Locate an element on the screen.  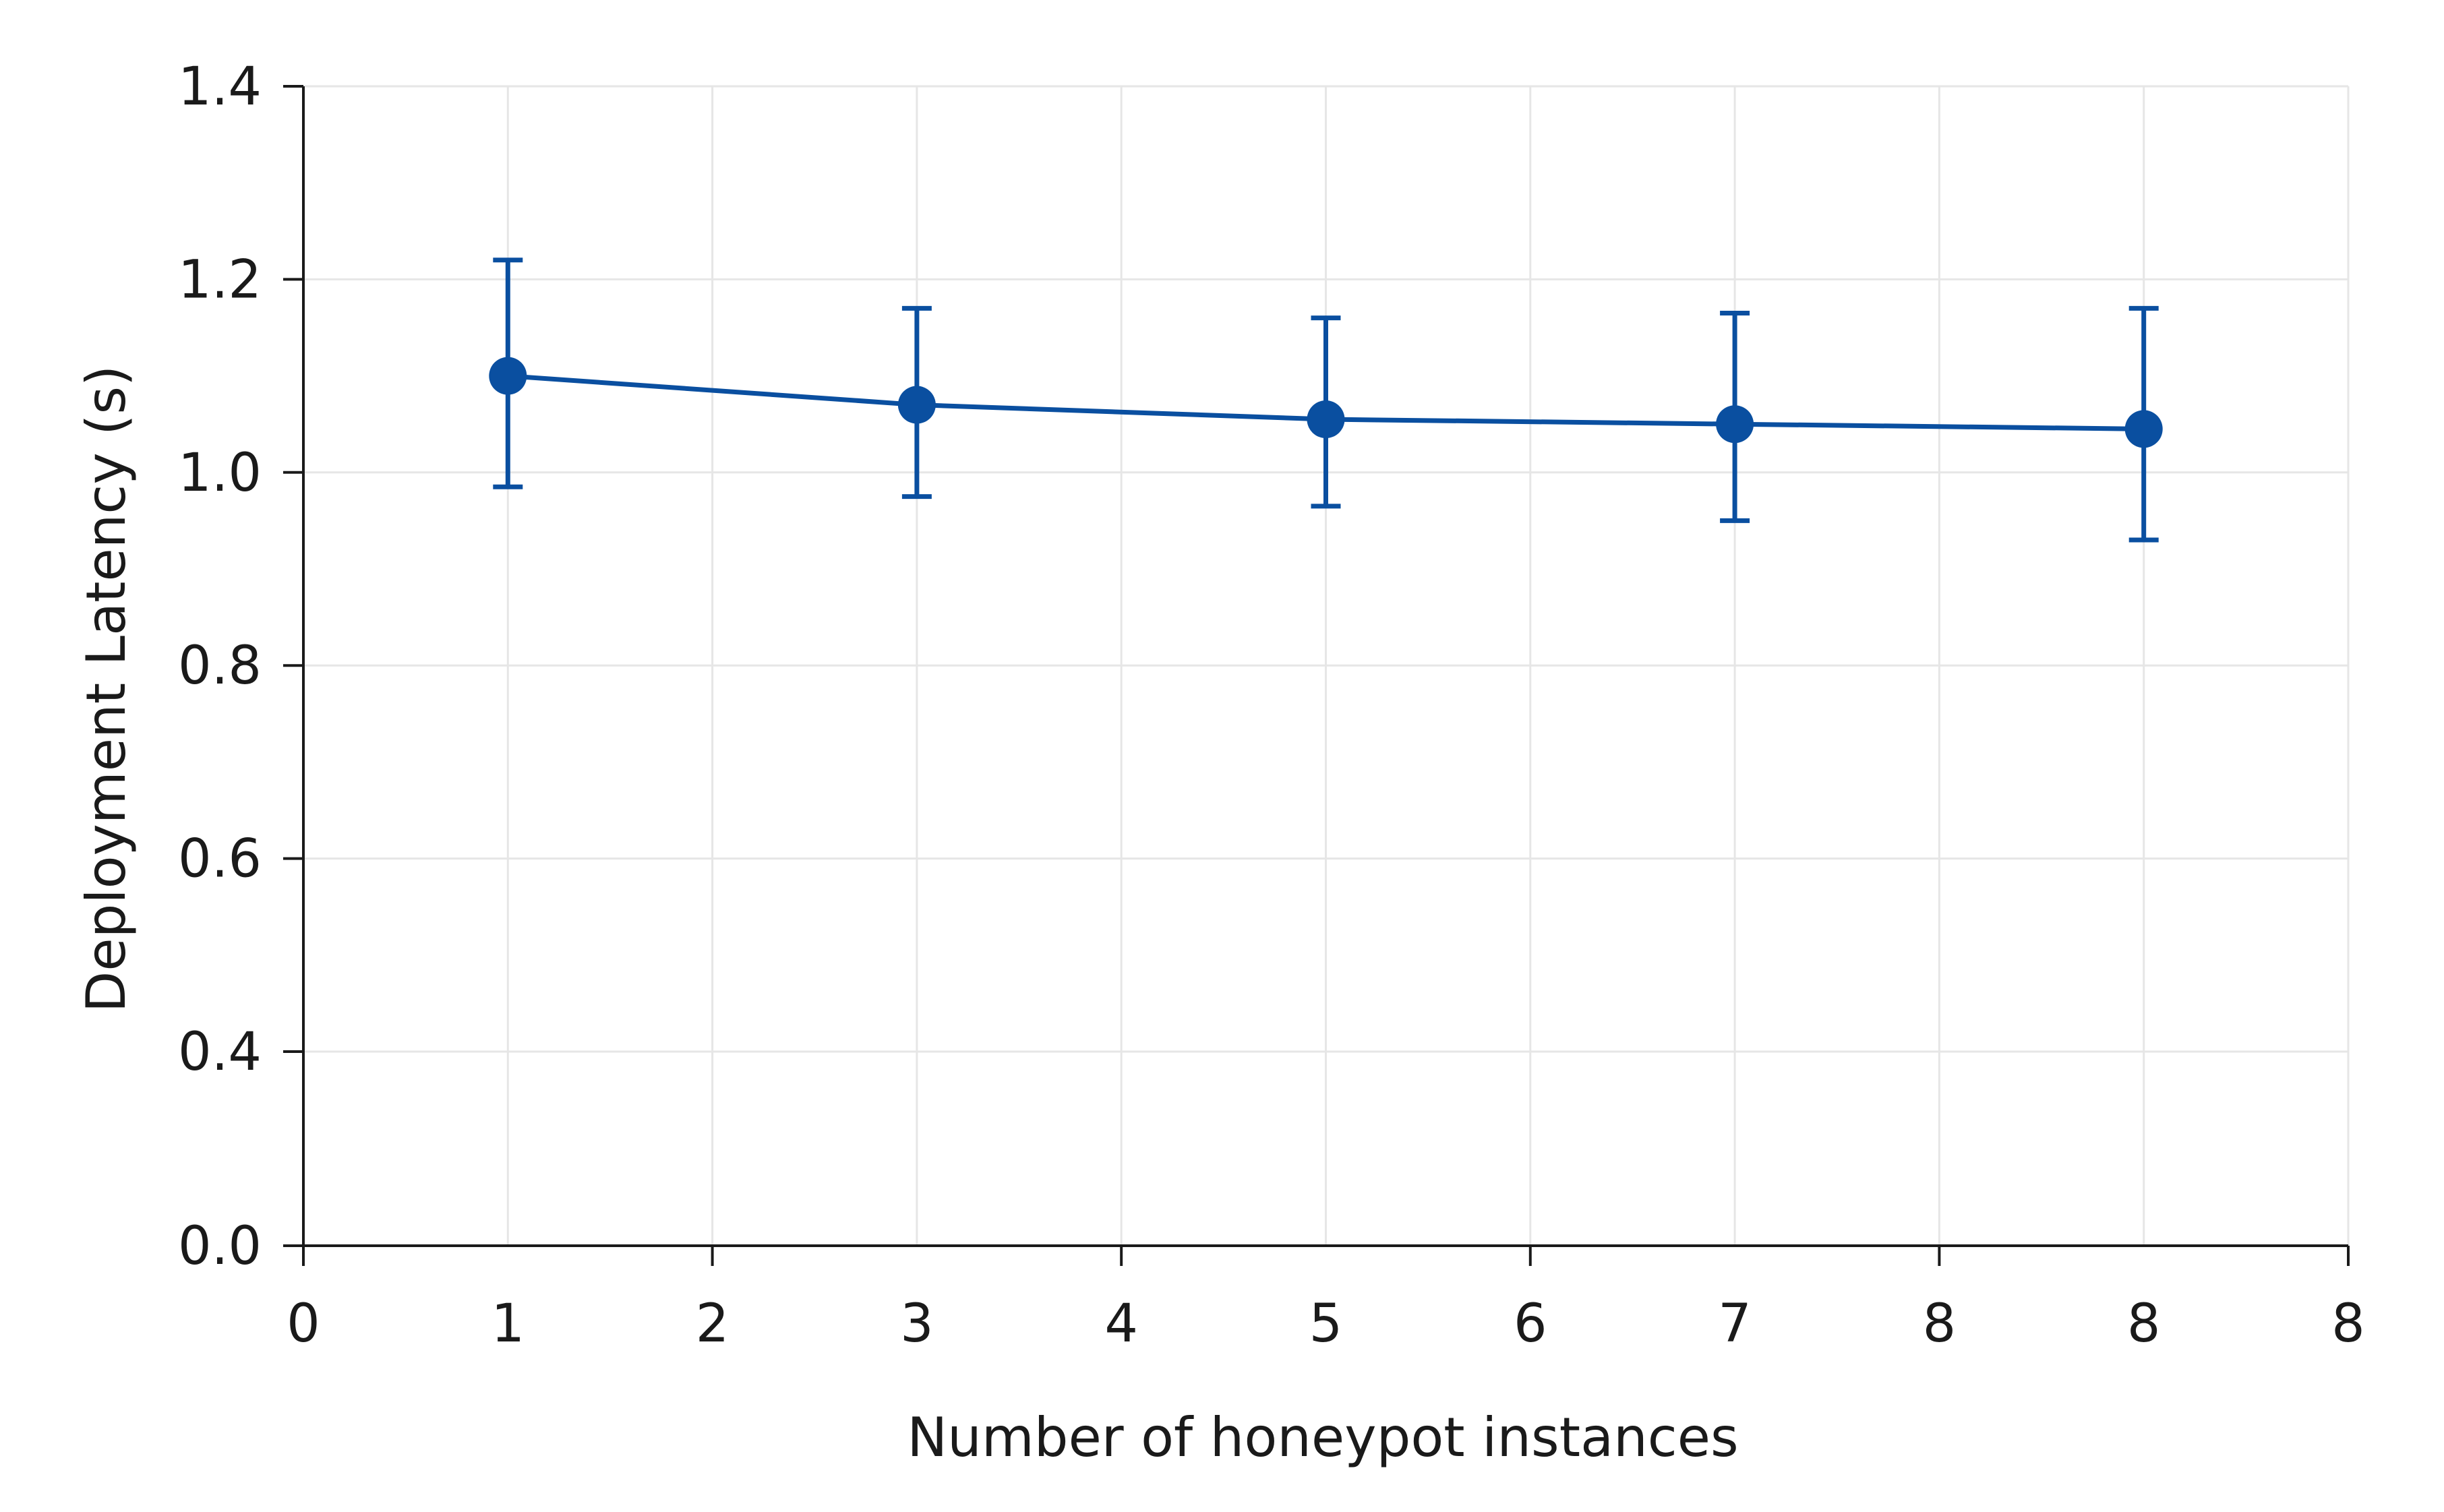
x-axis-title: Number of honeypot instances is located at coordinates (1322, 1437).